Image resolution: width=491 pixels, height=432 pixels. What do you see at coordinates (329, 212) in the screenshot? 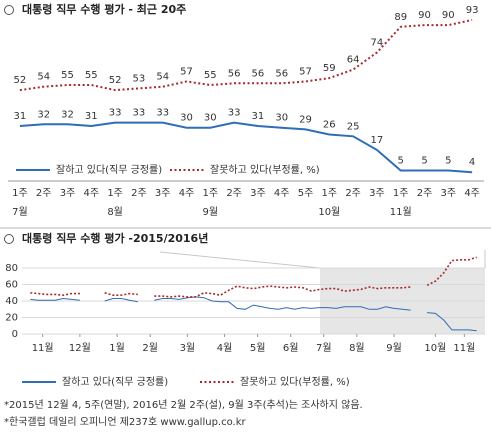
I see `x-month-label: 10월` at bounding box center [329, 212].